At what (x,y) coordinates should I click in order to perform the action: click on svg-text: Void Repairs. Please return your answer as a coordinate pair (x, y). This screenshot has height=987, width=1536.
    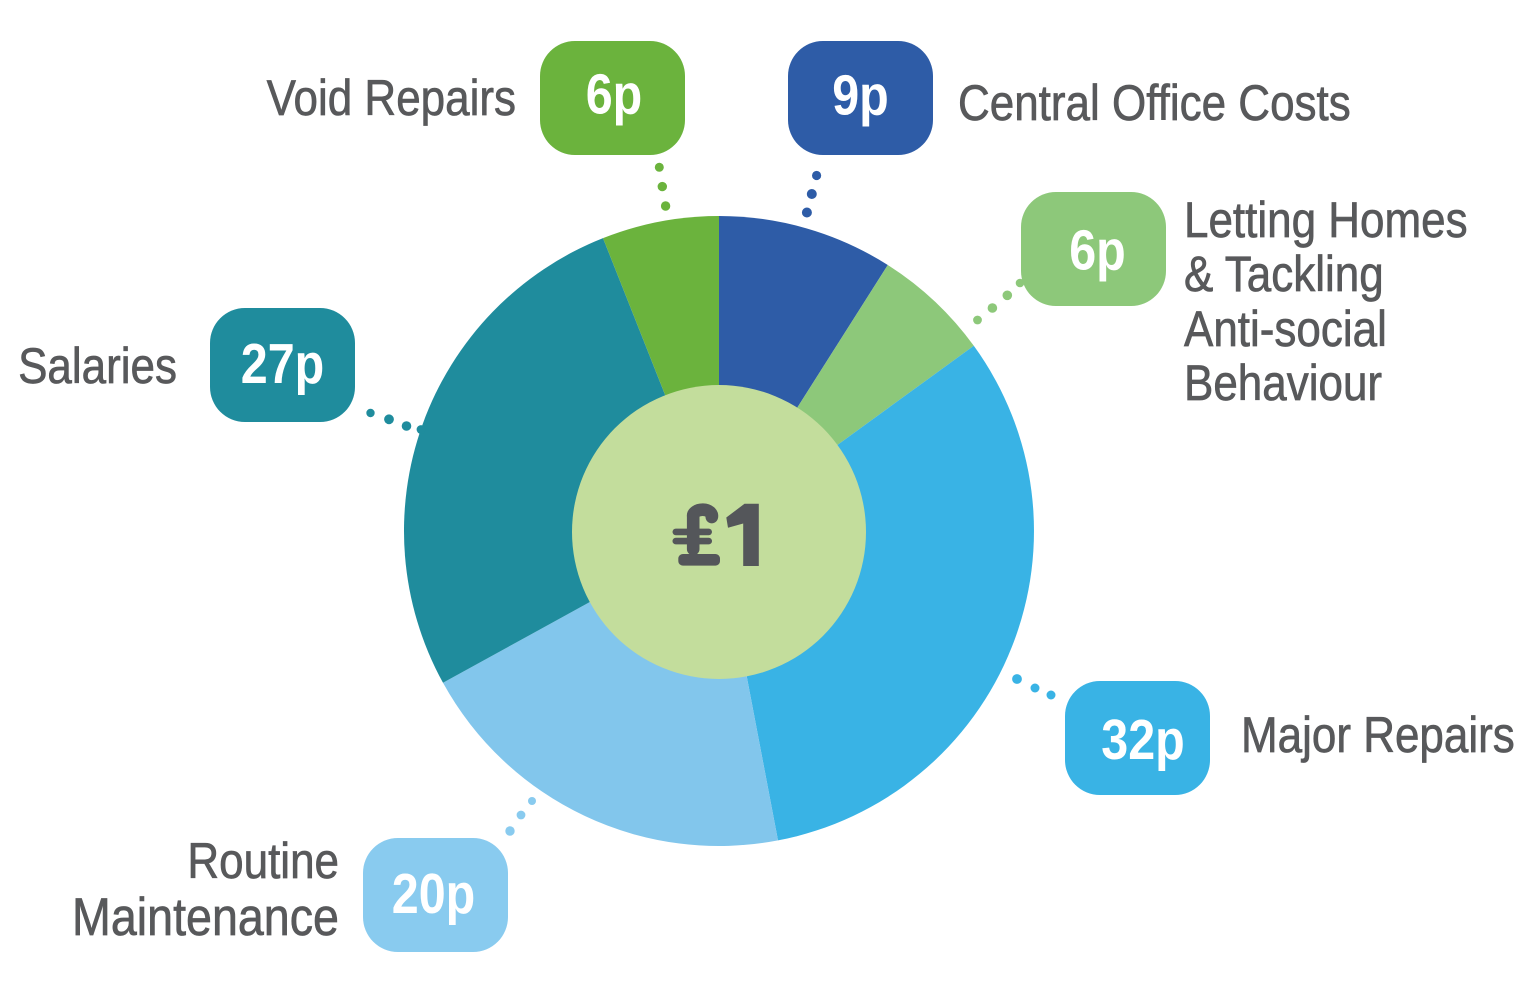
    Looking at the image, I should click on (391, 97).